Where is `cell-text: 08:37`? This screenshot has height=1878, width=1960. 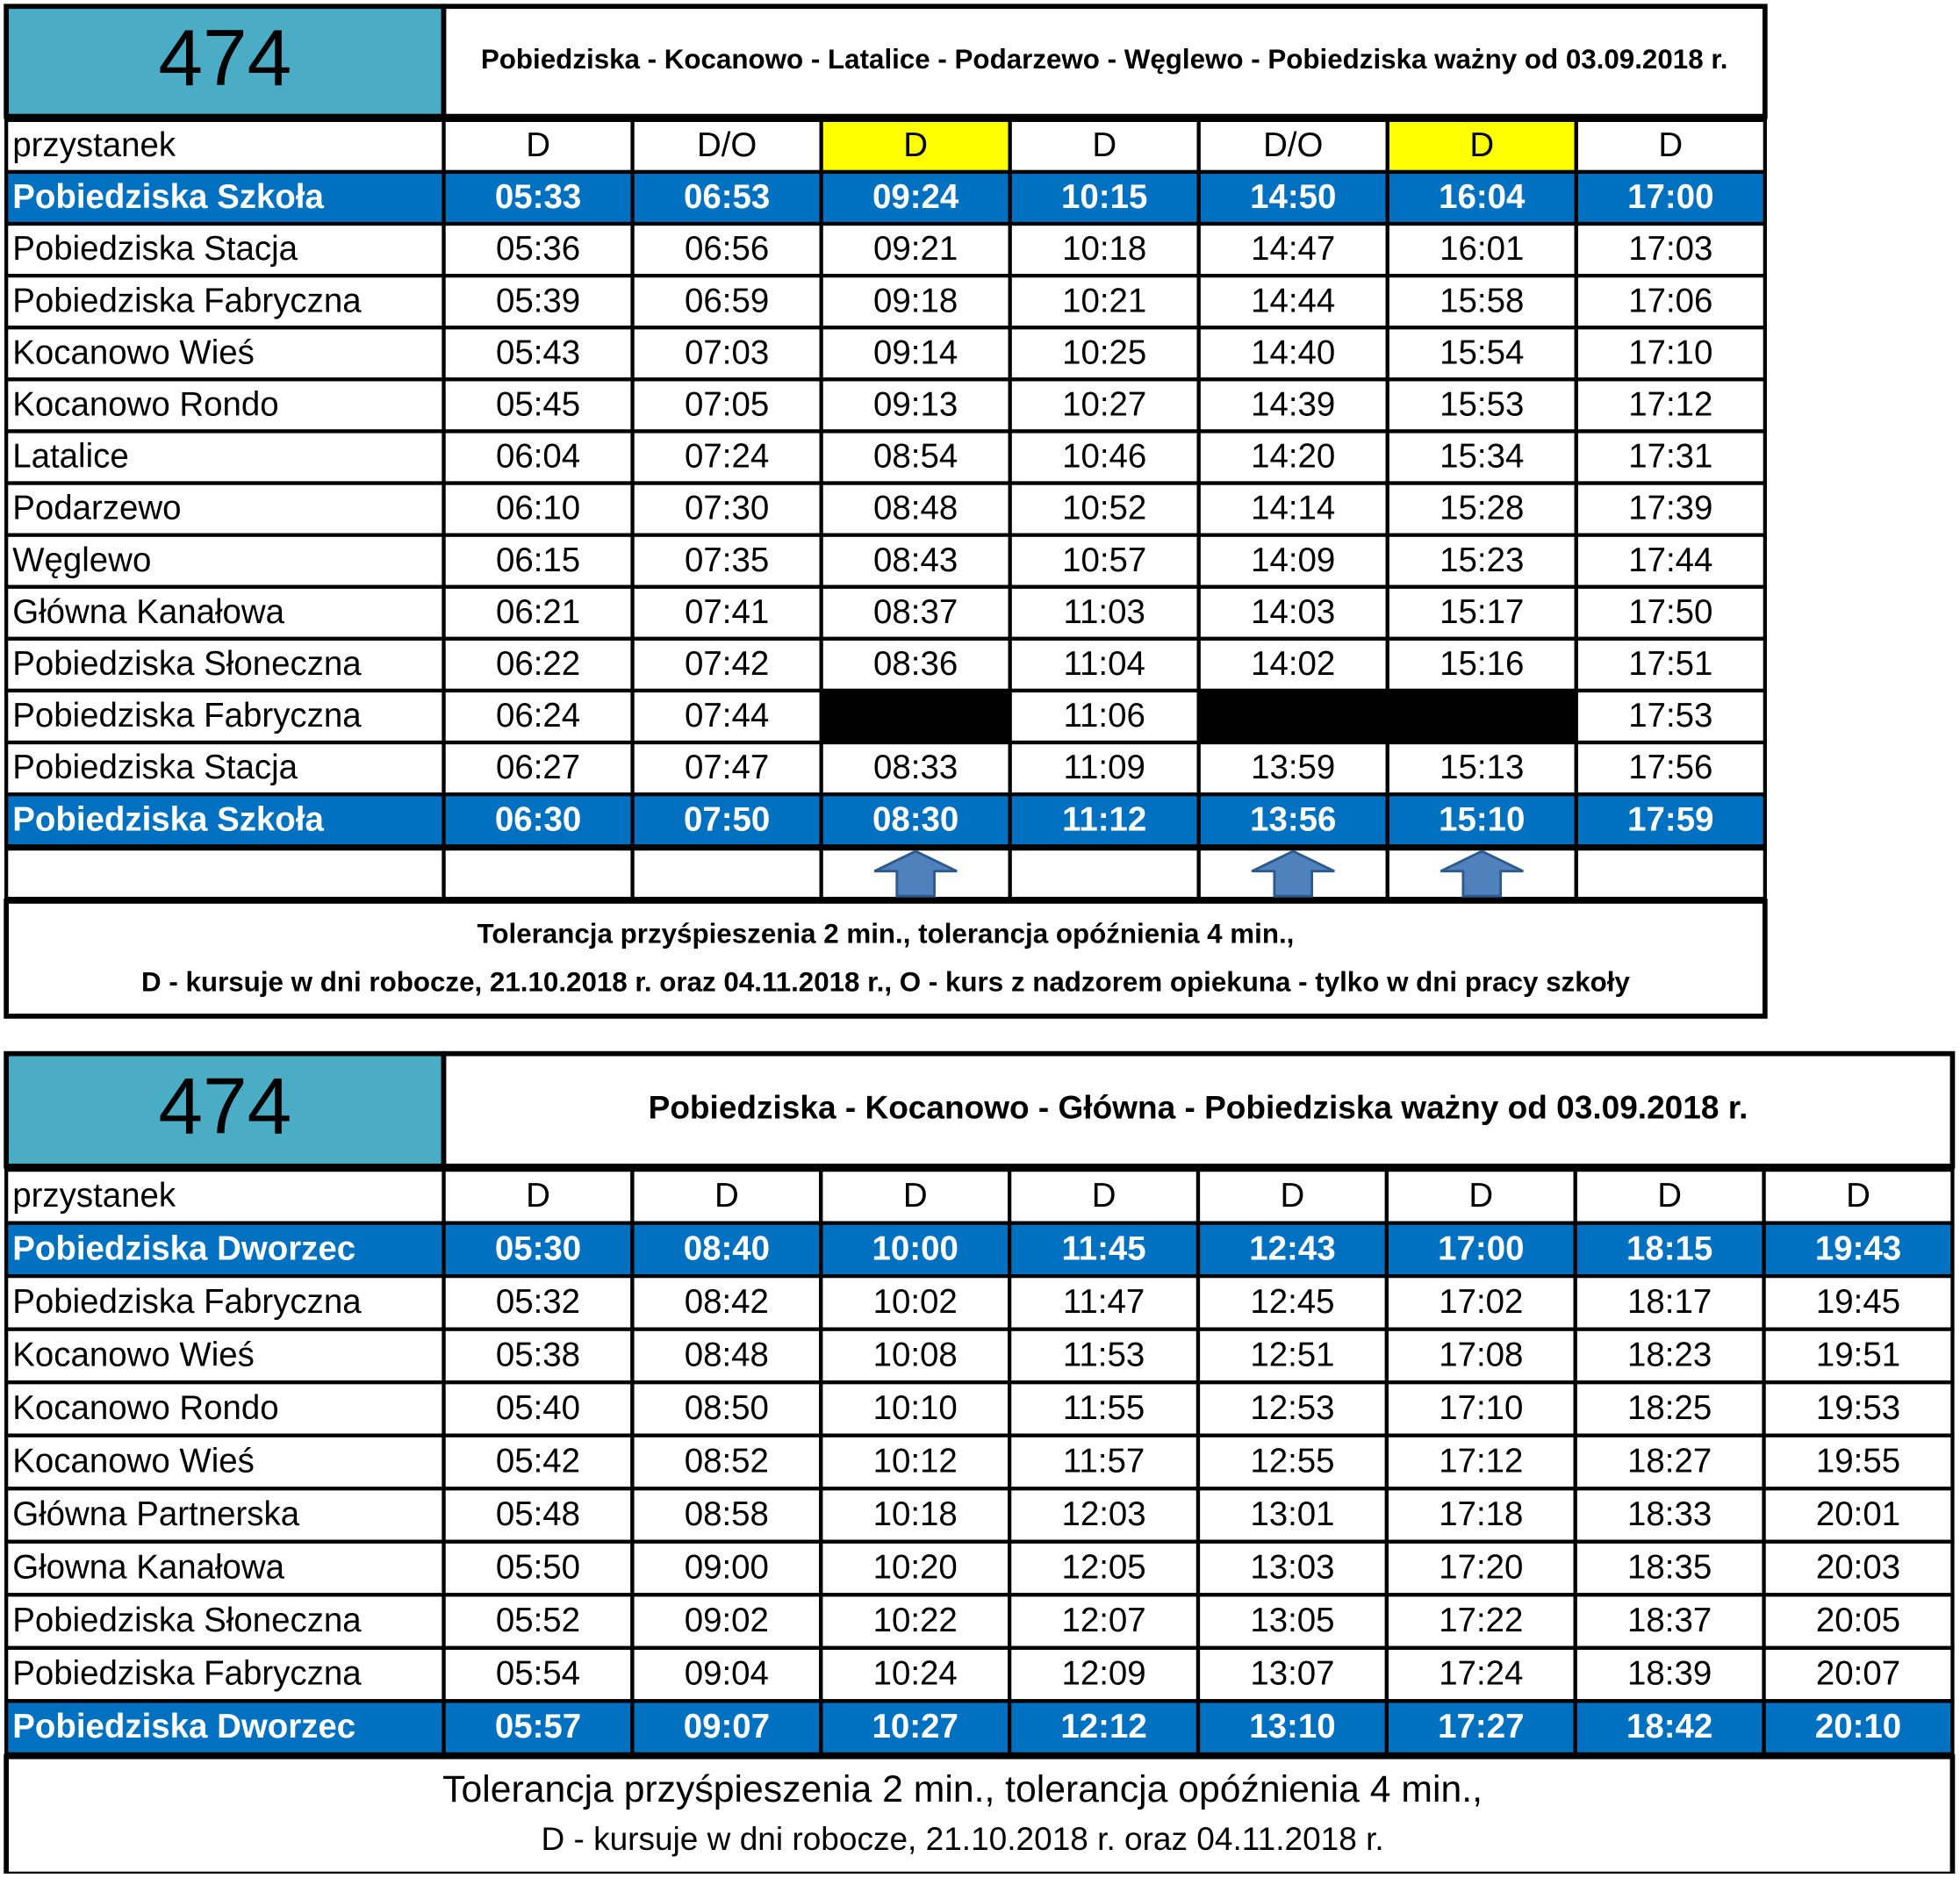 cell-text: 08:37 is located at coordinates (915, 612).